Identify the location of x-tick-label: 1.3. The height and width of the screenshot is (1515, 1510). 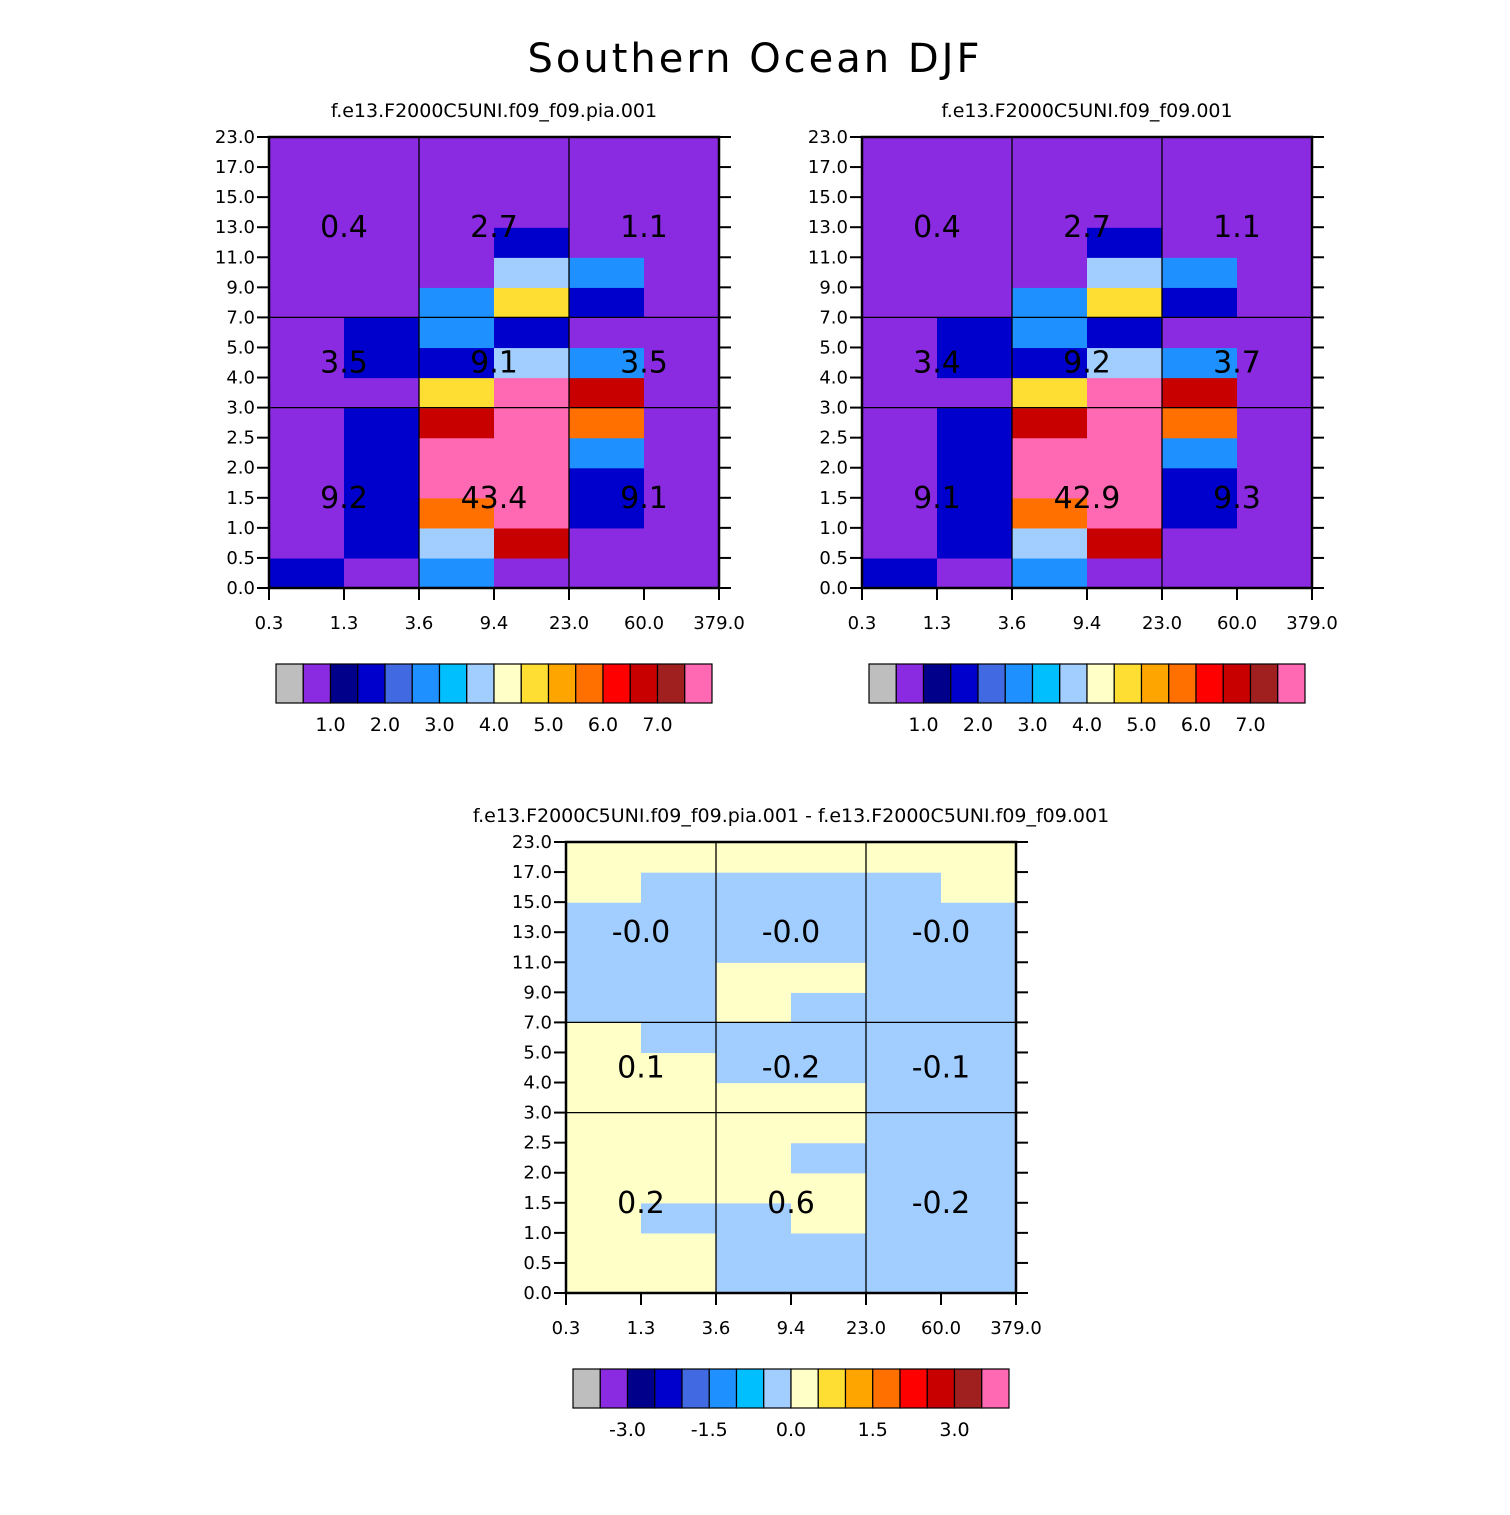
(344, 623).